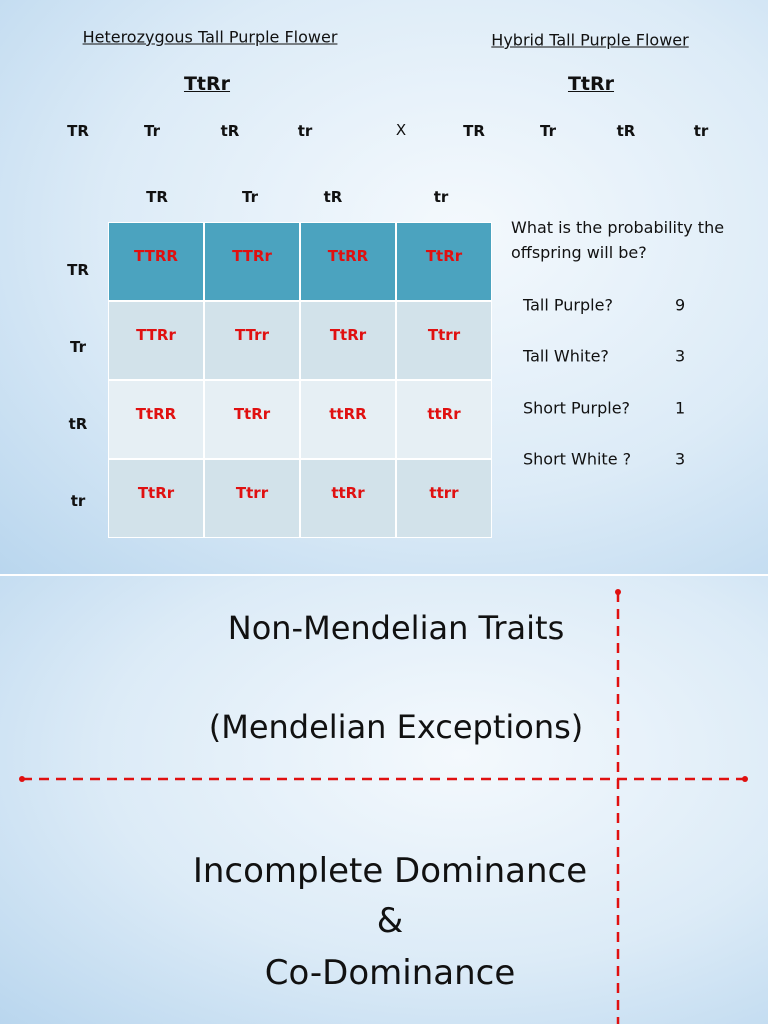  Describe the element at coordinates (78, 501) in the screenshot. I see `row-header: tr` at that location.